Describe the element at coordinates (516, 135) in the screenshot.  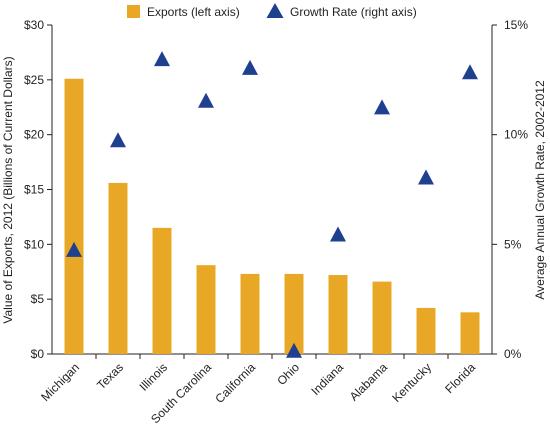
I see `right-tick-label: 10%` at that location.